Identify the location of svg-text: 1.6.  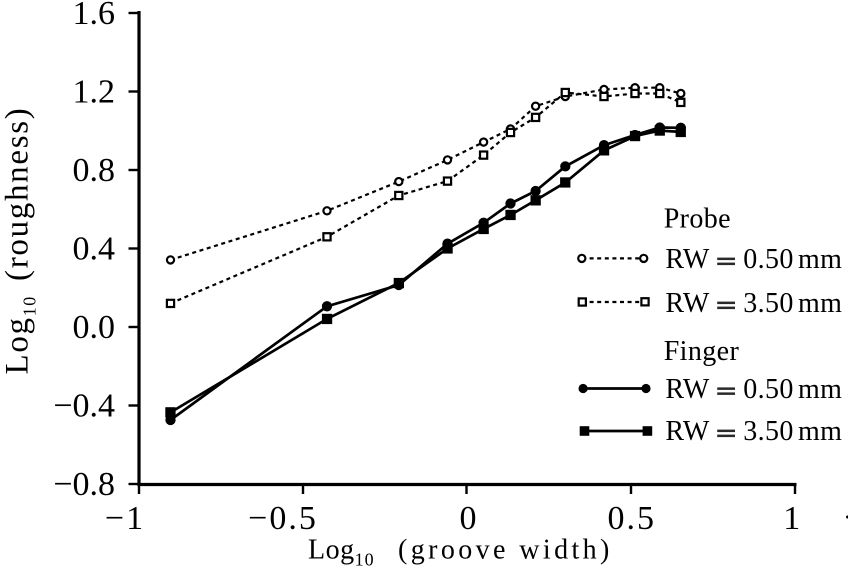
(94, 16).